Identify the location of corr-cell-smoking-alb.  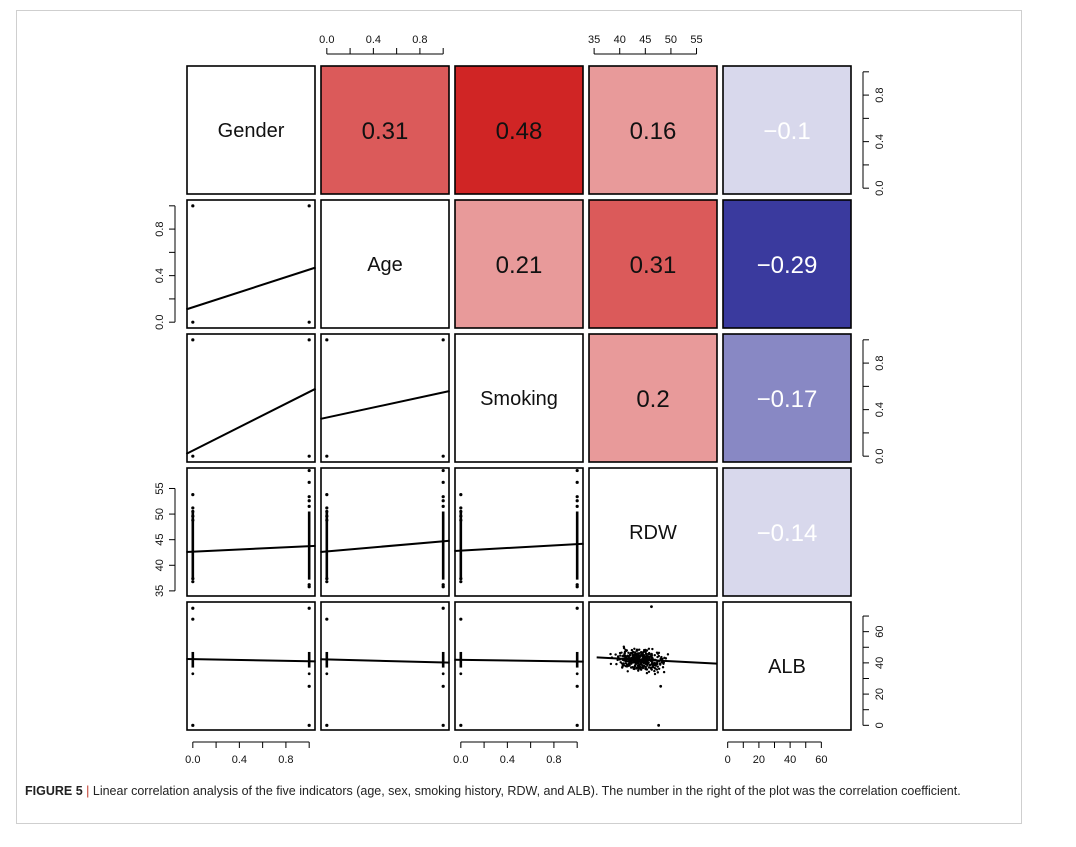
(787, 398).